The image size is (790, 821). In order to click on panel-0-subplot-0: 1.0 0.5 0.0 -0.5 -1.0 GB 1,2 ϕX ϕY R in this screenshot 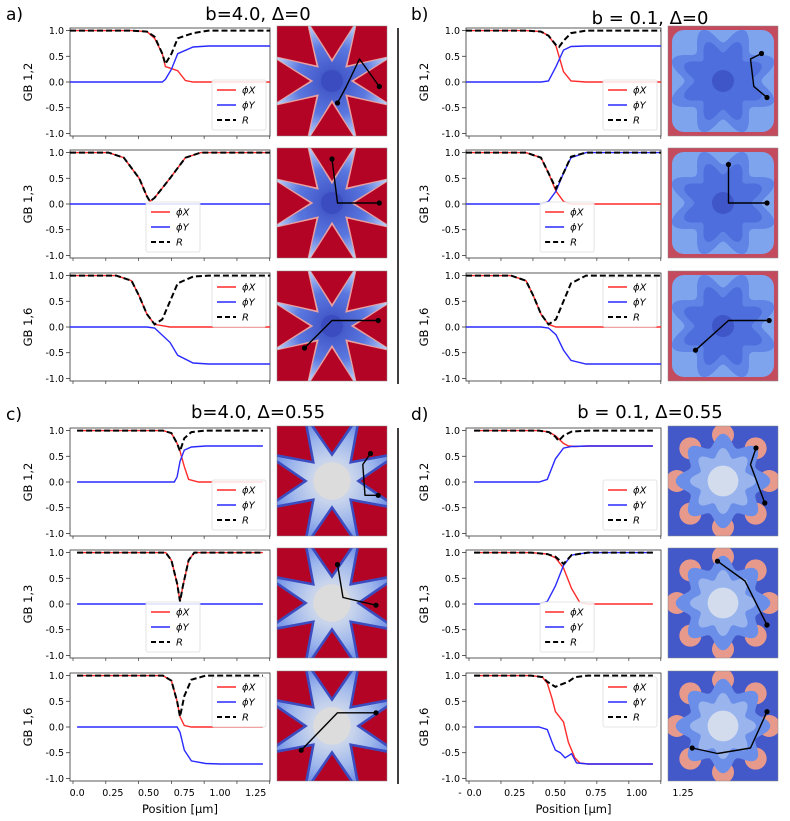, I will do `click(146, 83)`.